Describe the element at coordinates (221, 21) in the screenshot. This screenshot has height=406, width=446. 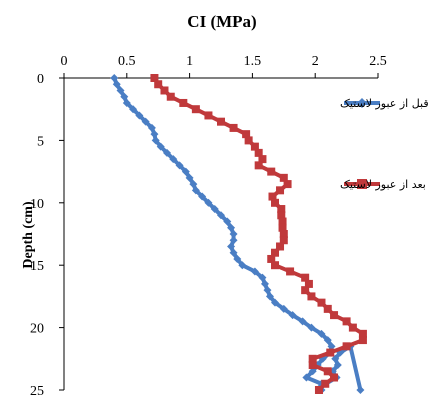
I see `chart-title: CI (MPa)` at that location.